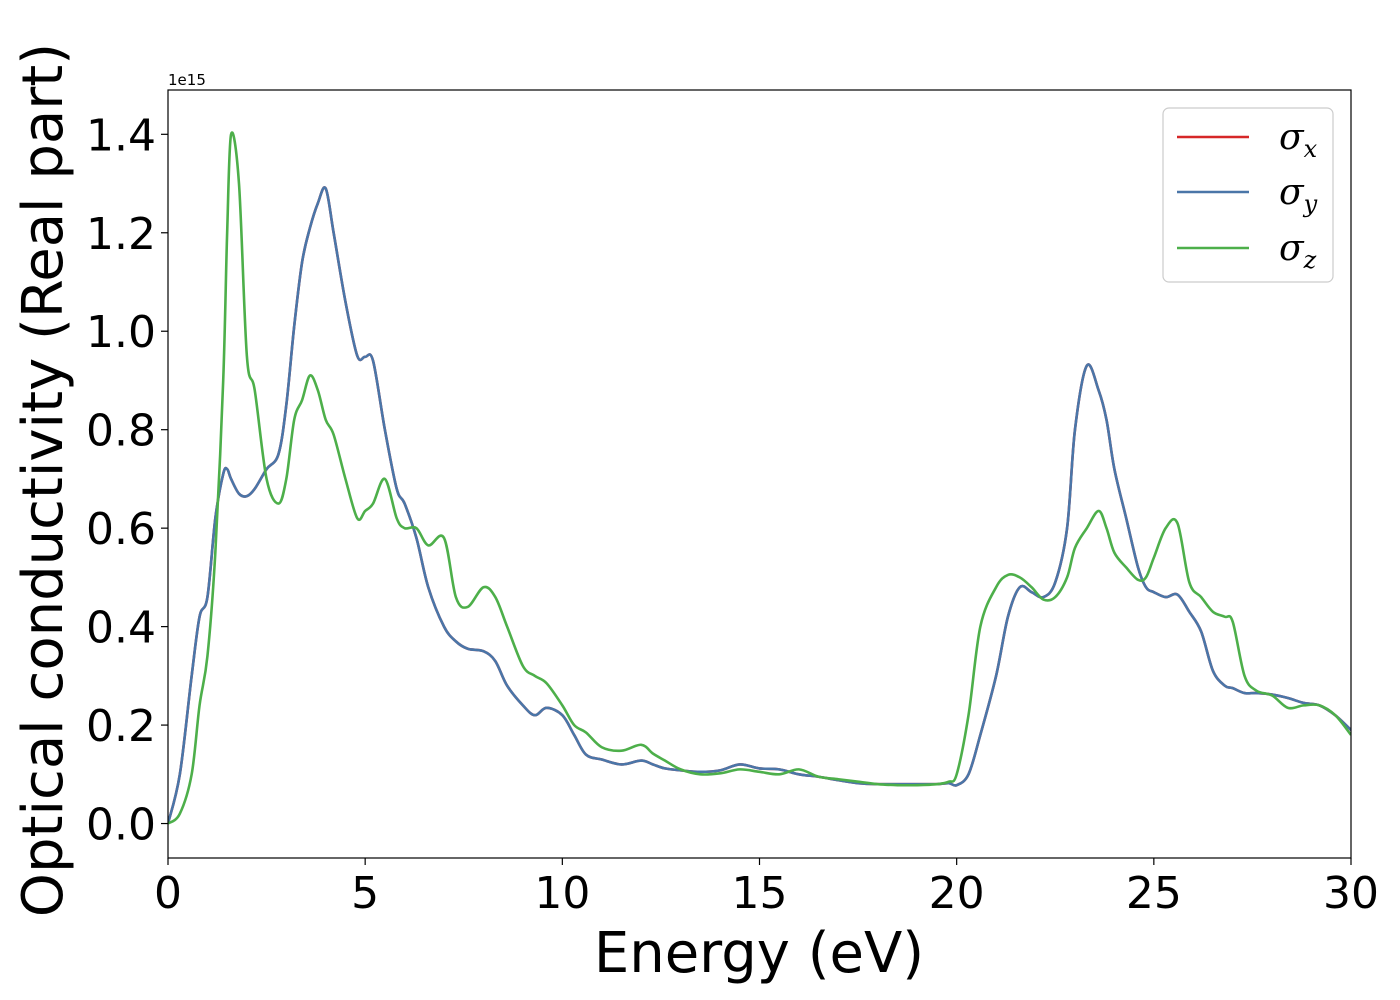 The image size is (1400, 1000). Describe the element at coordinates (43, 480) in the screenshot. I see `y-axis-label: Optical conductivity (Real part)` at that location.